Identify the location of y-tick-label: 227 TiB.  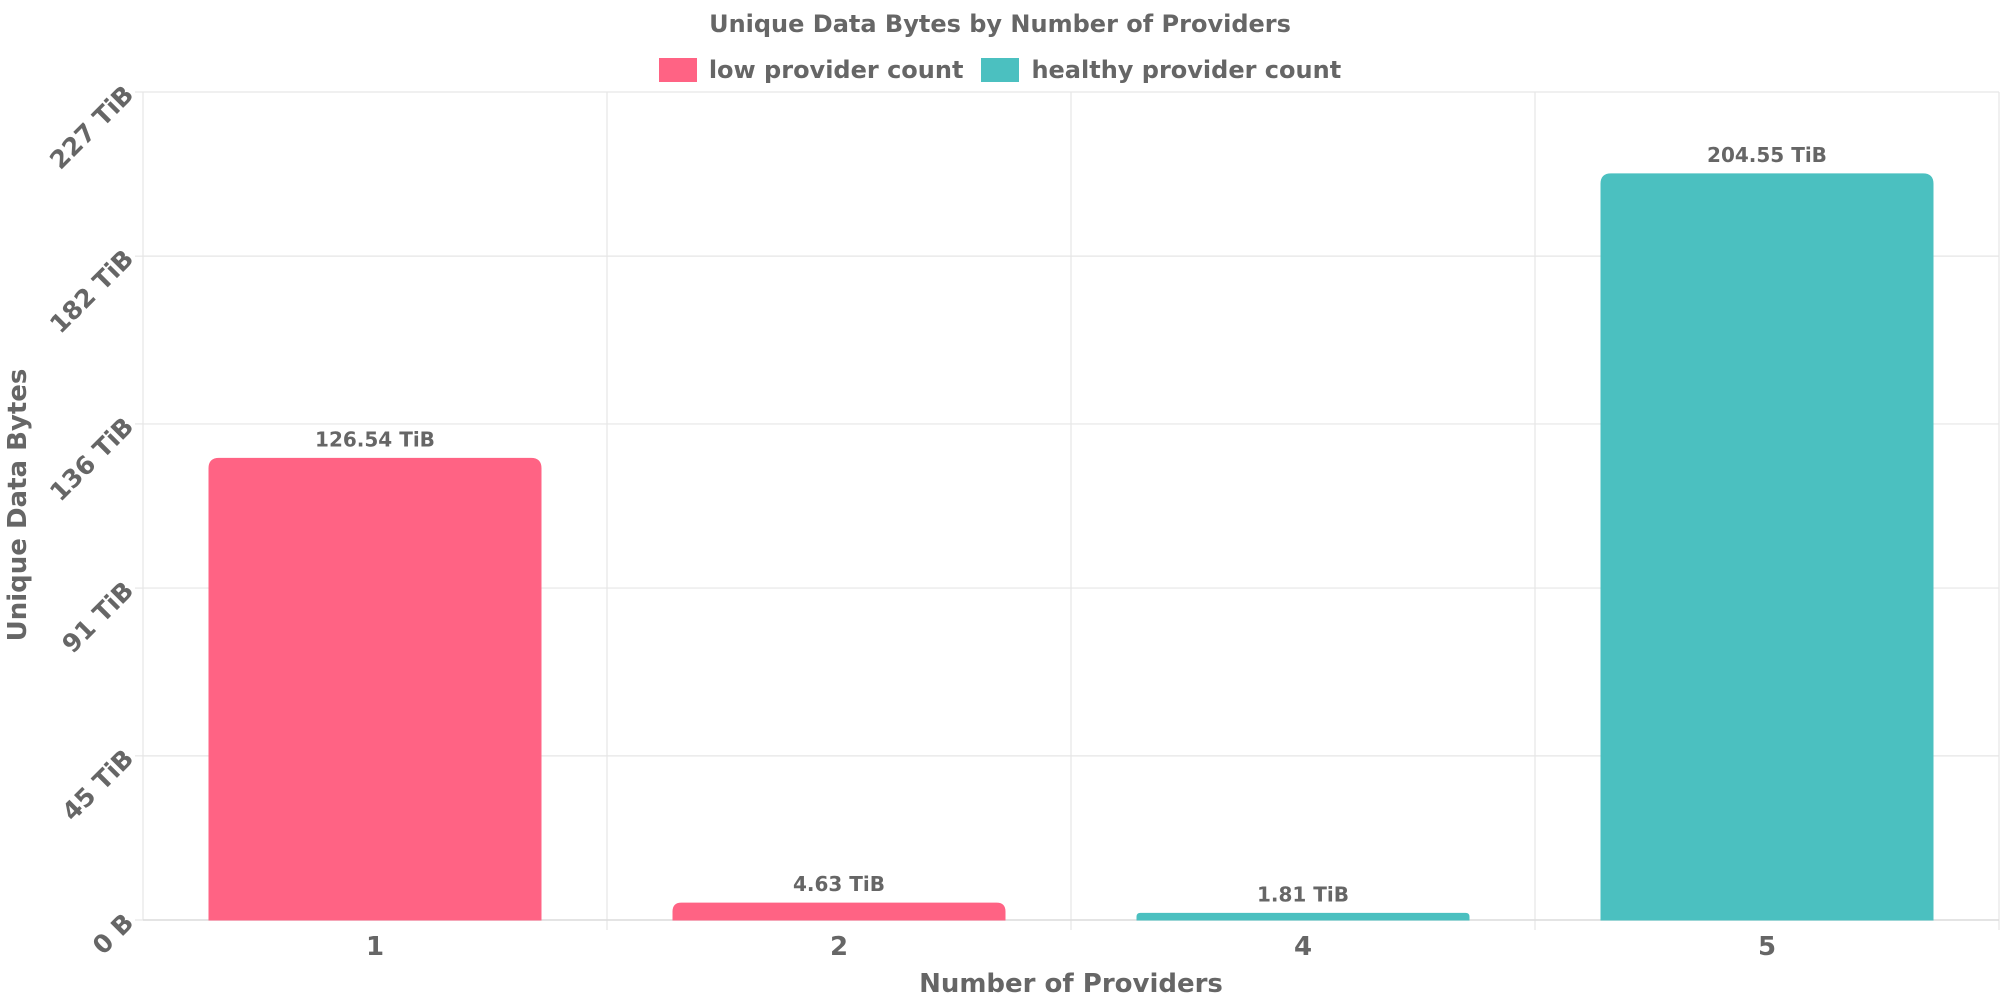
(91, 127).